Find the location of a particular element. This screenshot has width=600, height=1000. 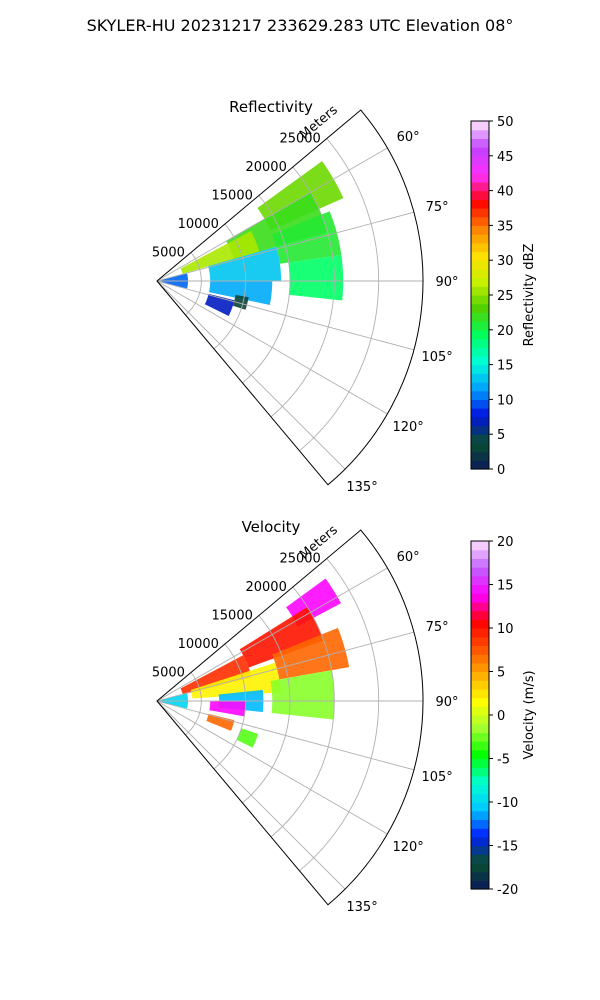

echo-field is located at coordinates (255, 663).